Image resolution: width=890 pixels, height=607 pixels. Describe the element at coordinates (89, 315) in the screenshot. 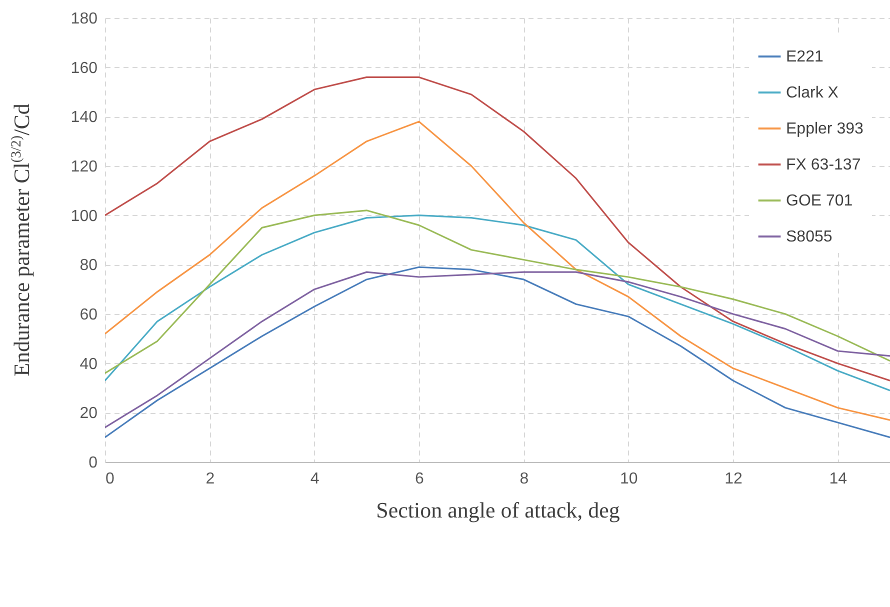

I see `y-tick-label: 60` at that location.